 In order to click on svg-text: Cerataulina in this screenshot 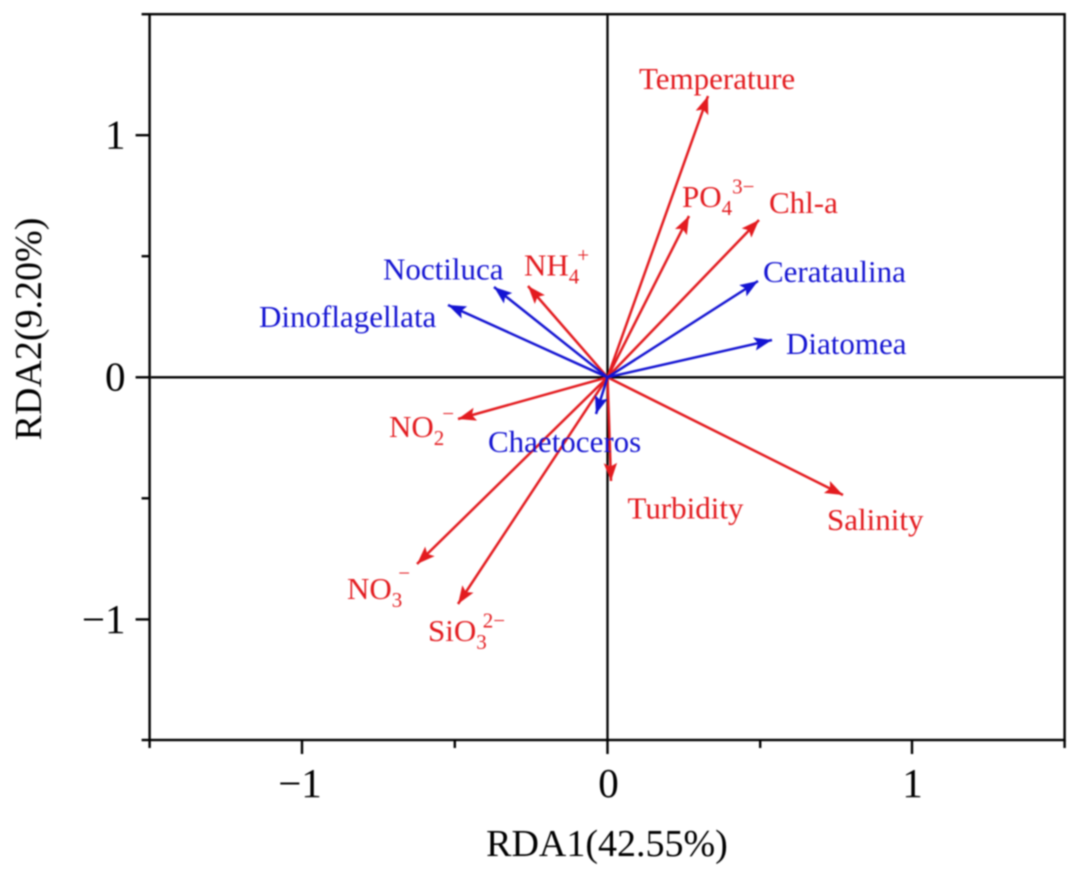, I will do `click(834, 271)`.